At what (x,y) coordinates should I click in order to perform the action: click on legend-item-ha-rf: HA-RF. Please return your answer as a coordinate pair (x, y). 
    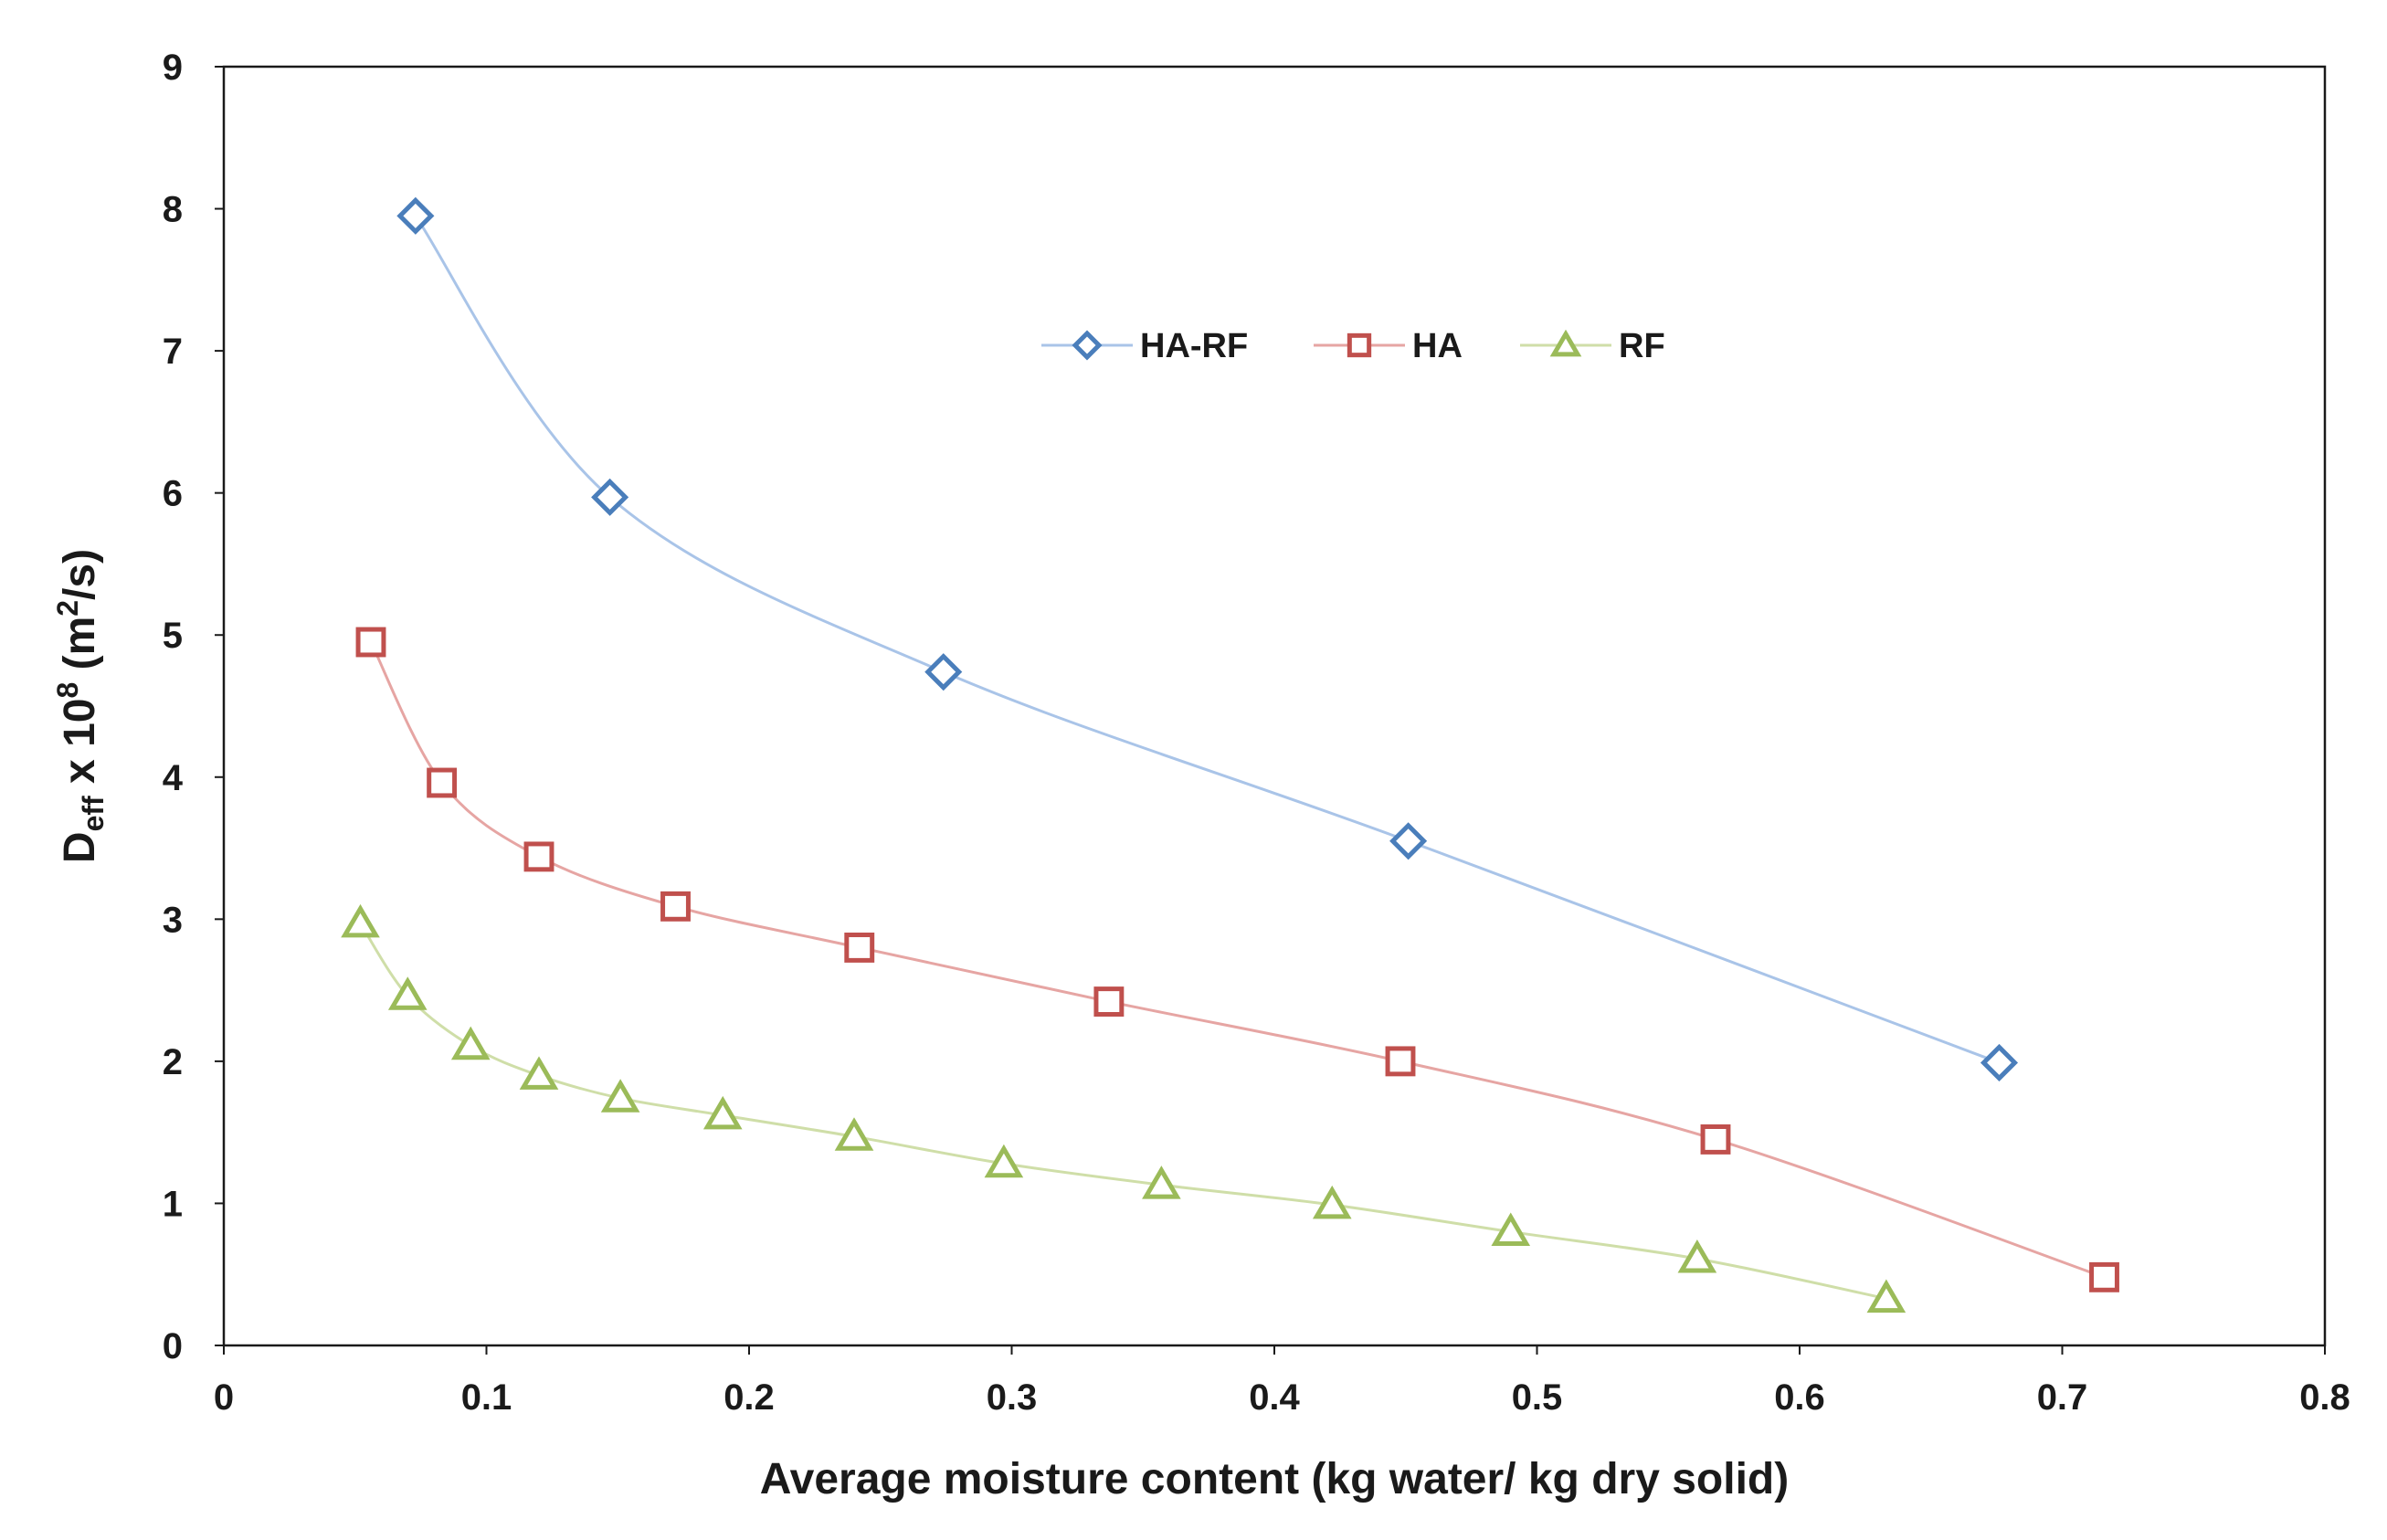
    Looking at the image, I should click on (1145, 346).